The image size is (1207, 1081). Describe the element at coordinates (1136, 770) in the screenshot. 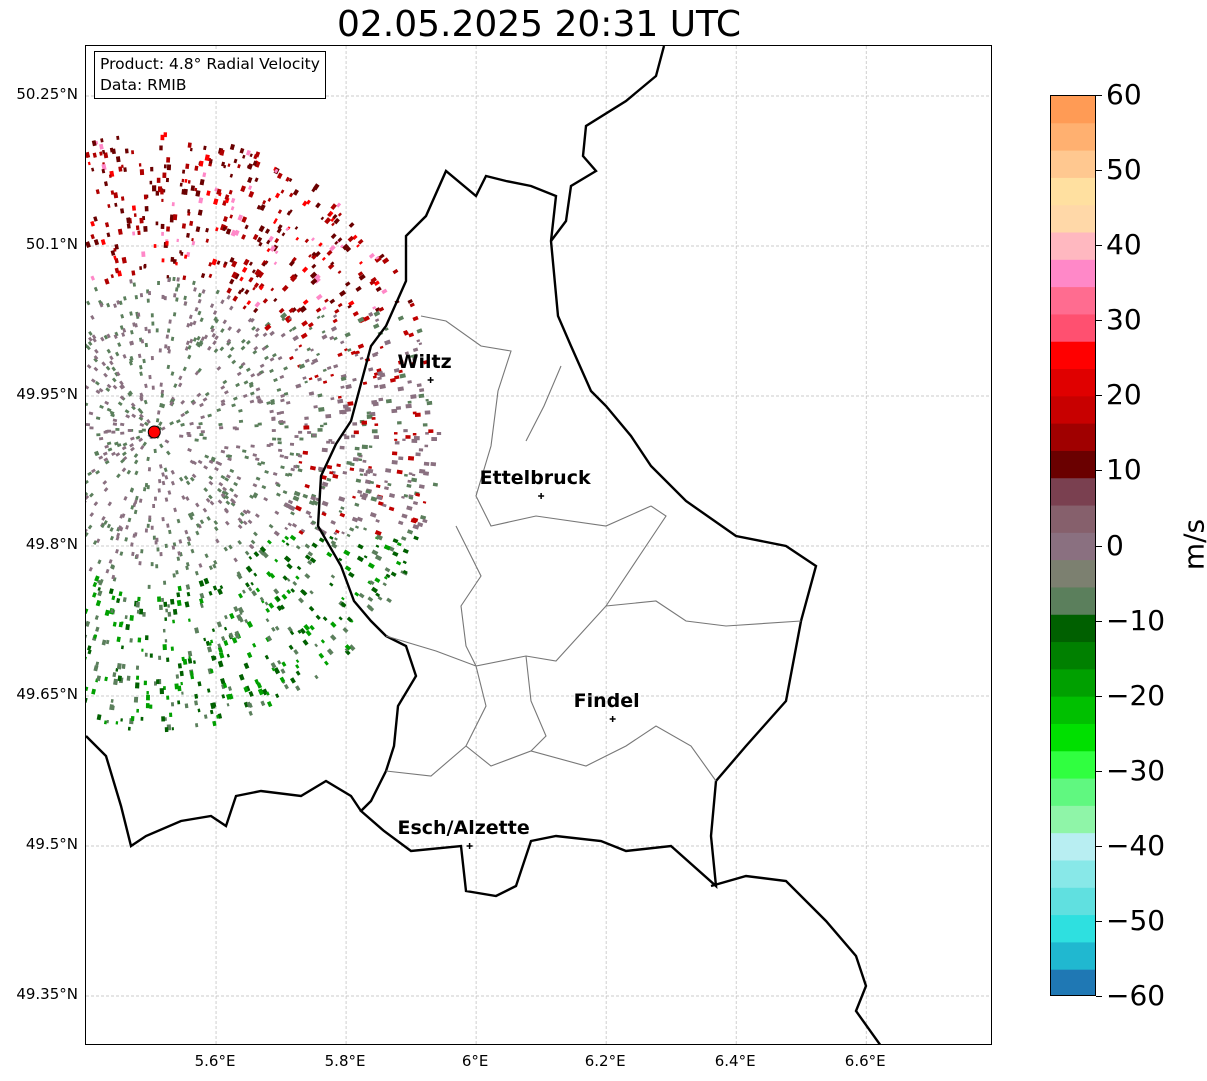

I see `colorbar-tick-label: −30` at that location.